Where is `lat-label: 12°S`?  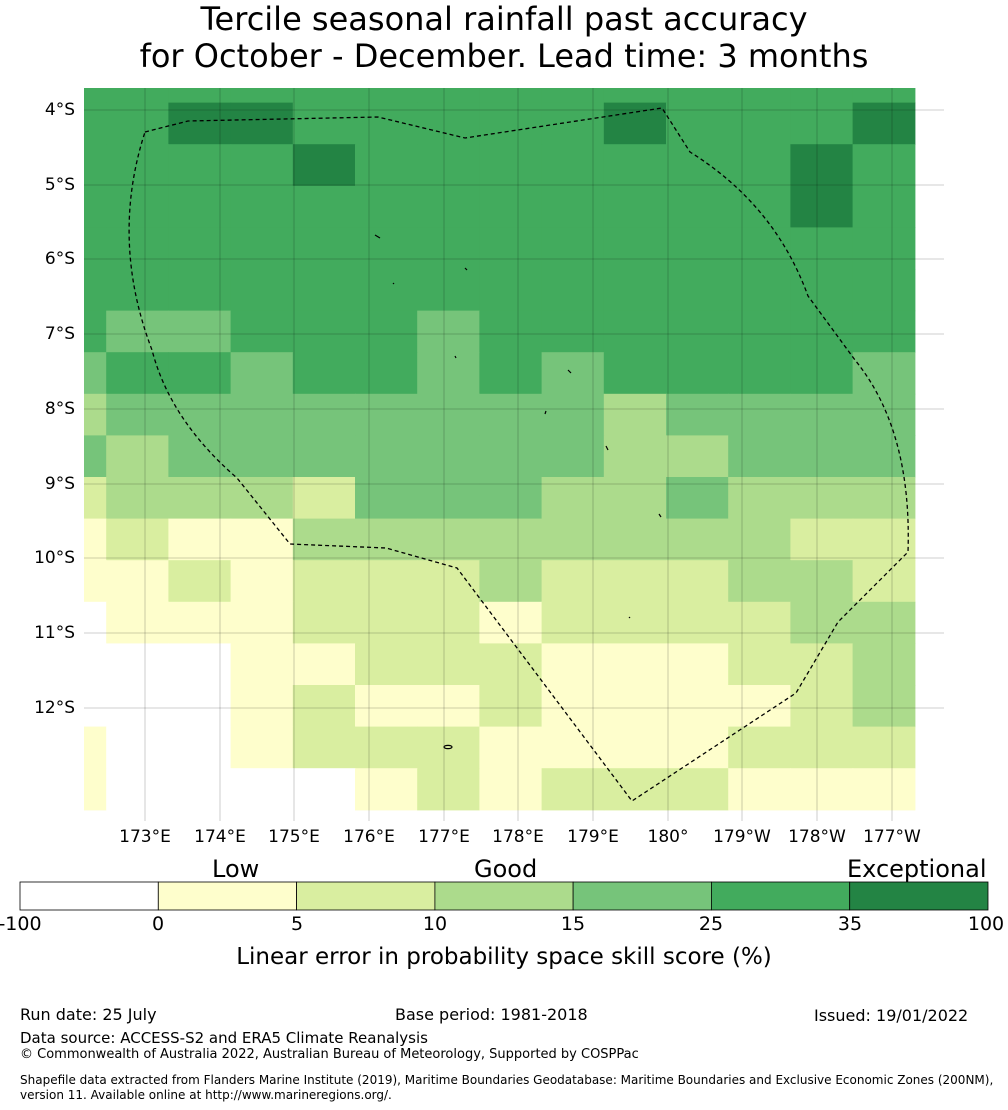 lat-label: 12°S is located at coordinates (54, 708).